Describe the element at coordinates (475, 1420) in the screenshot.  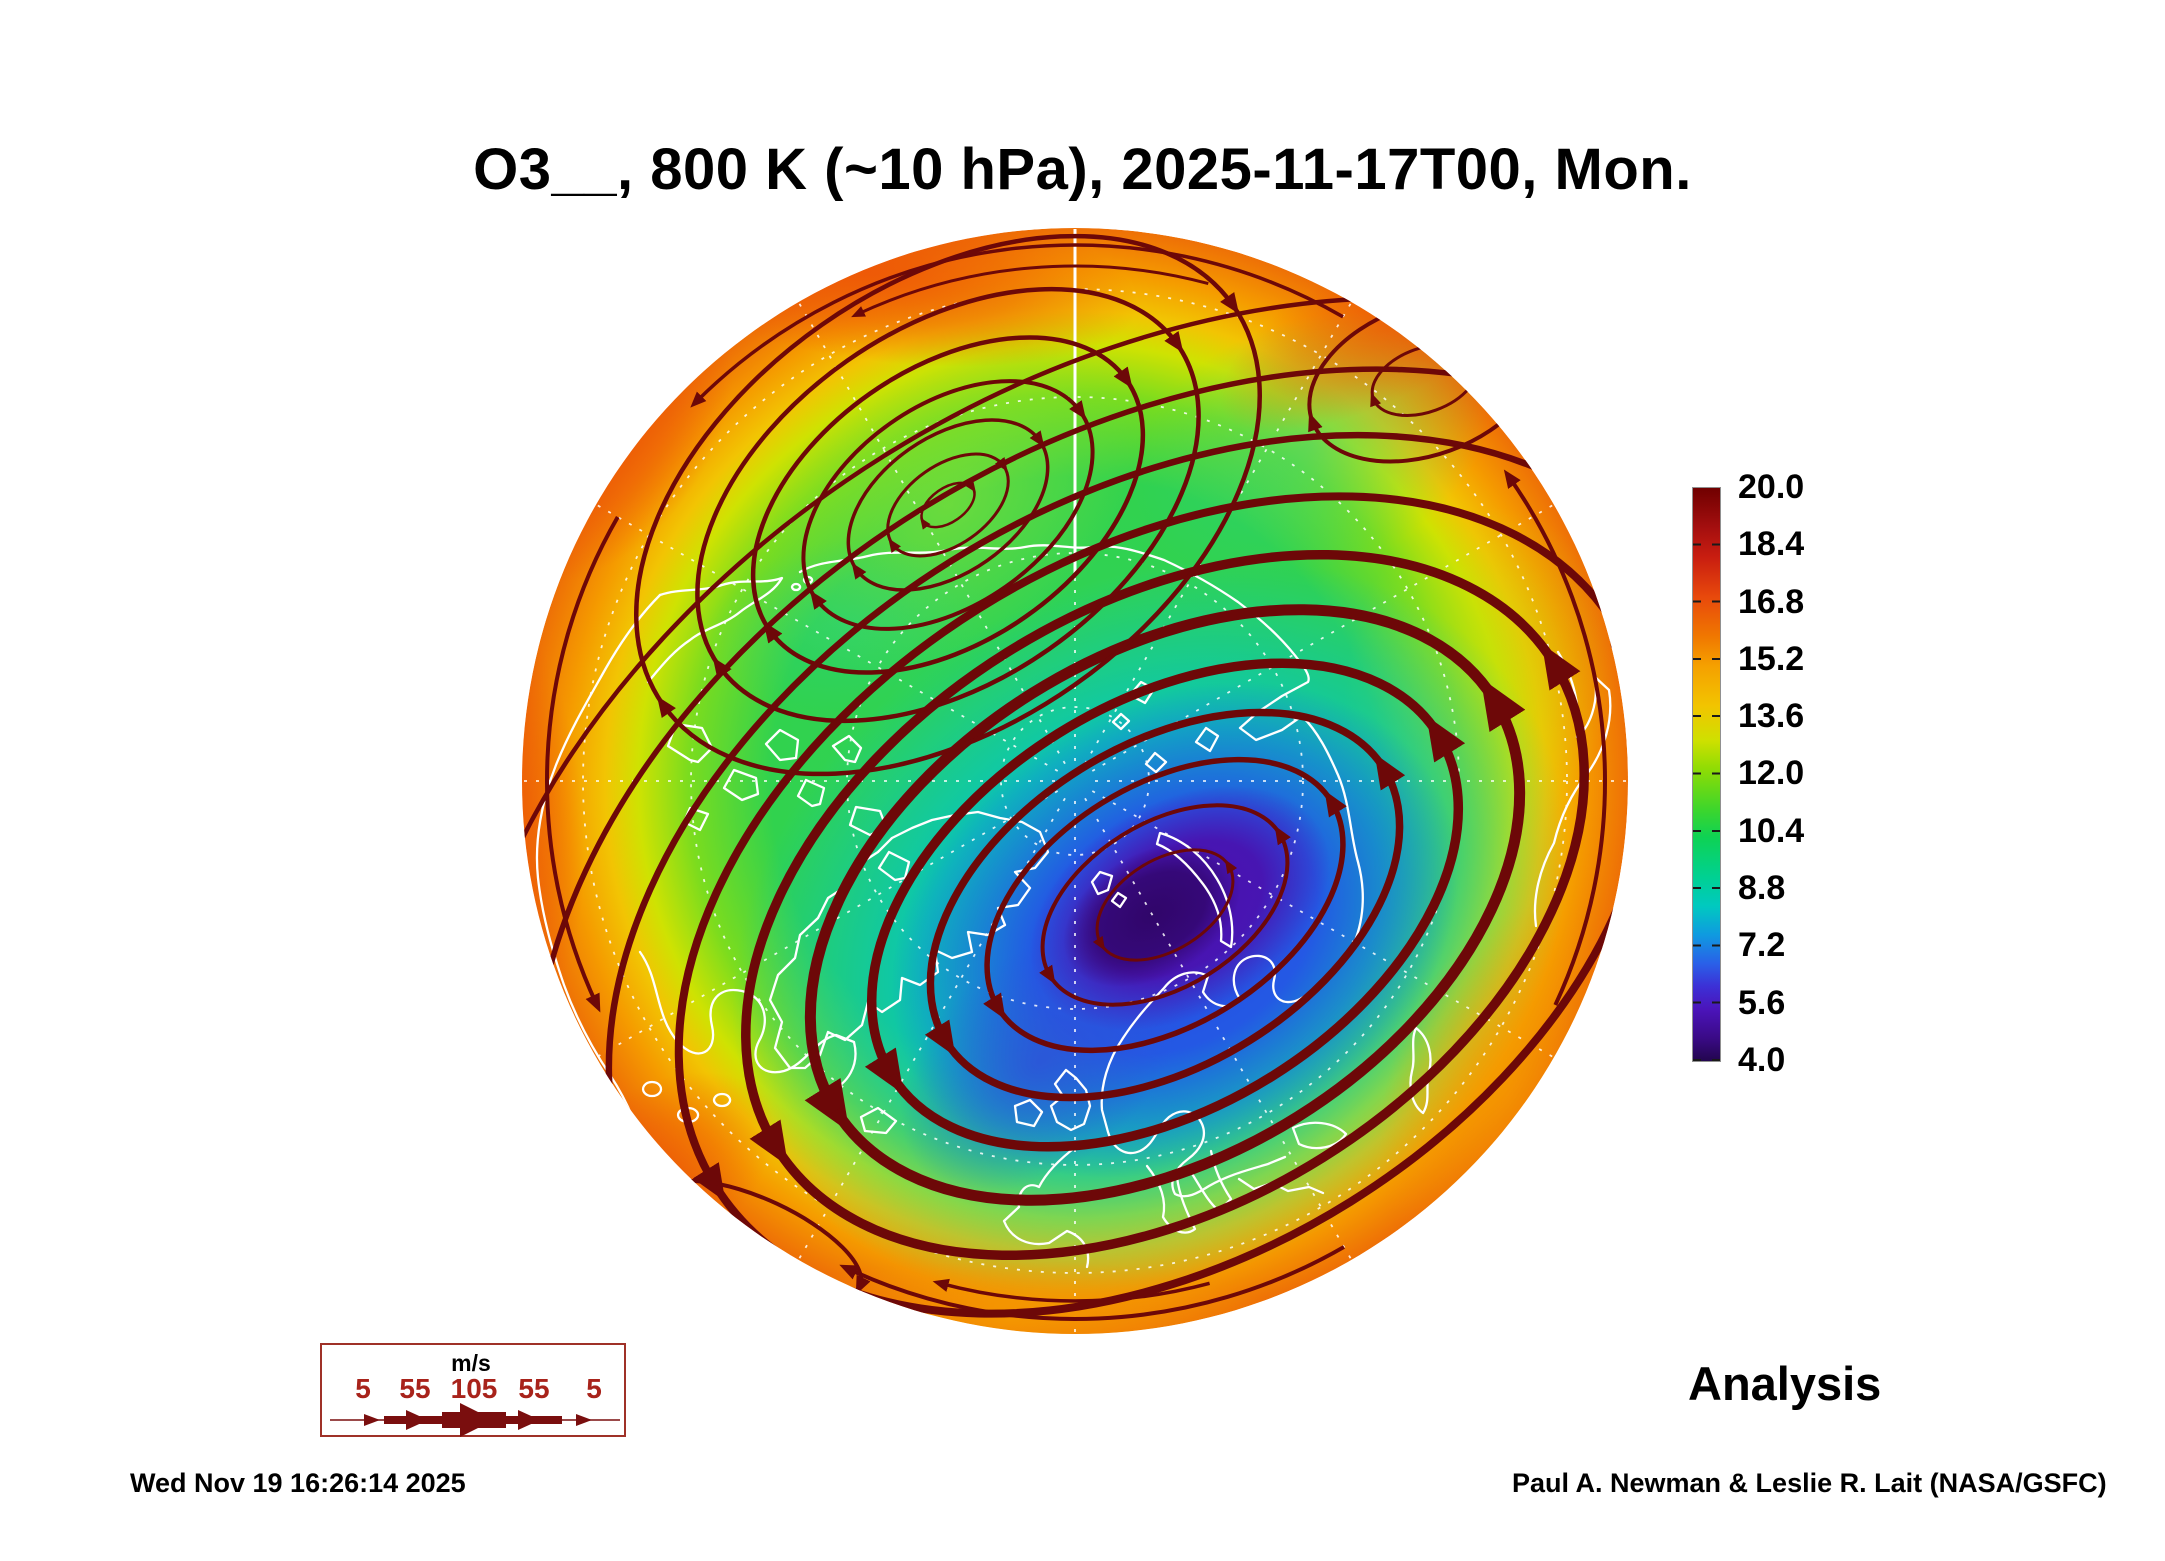
I see `wind-arrow-glyph` at that location.